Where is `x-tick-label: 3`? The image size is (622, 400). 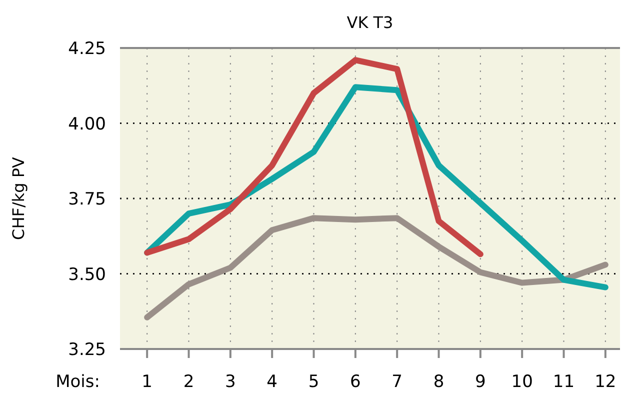 x-tick-label: 3 is located at coordinates (230, 382).